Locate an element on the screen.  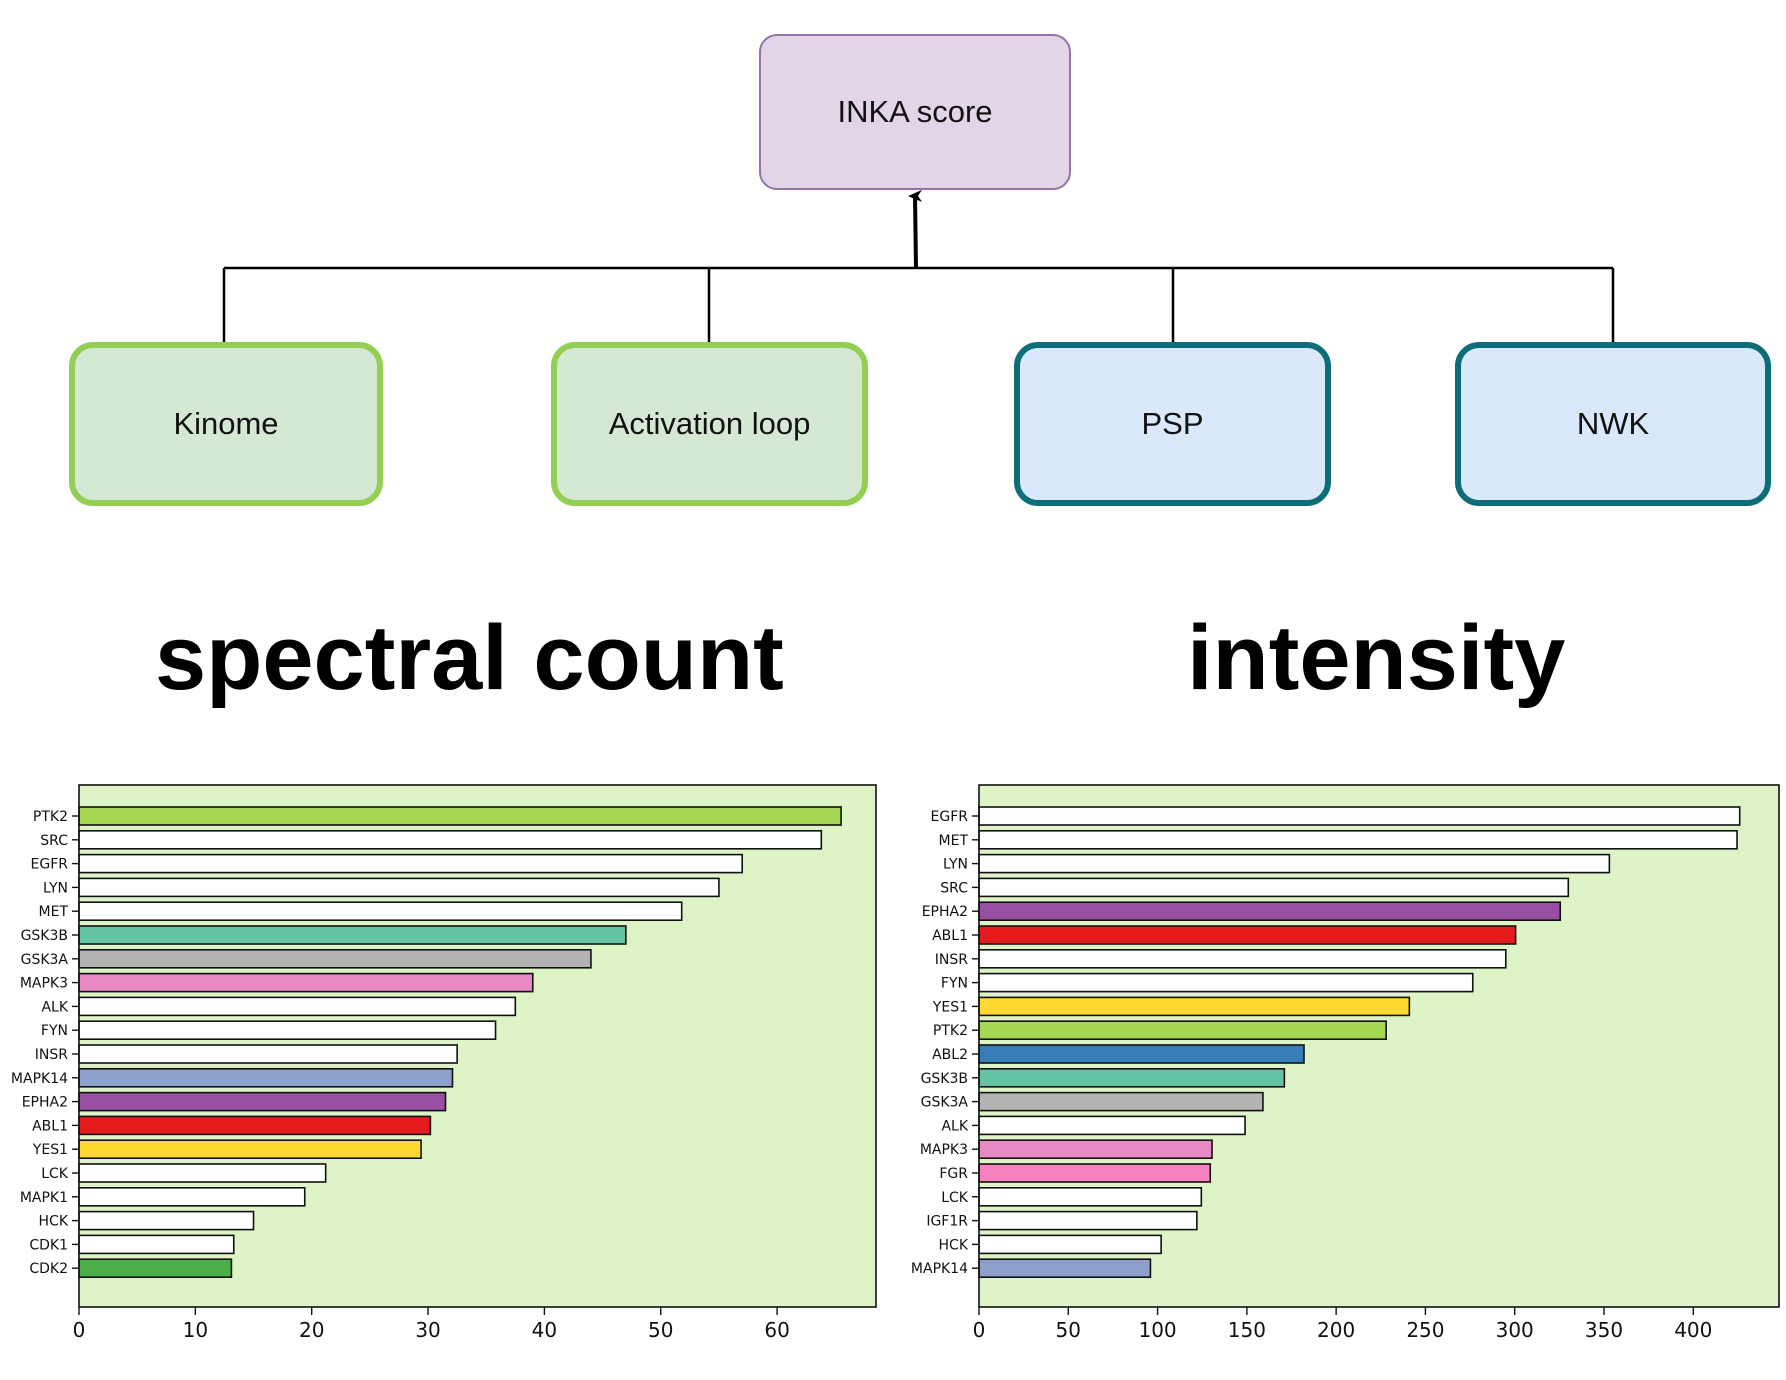
bar-fgr is located at coordinates (1095, 1173).